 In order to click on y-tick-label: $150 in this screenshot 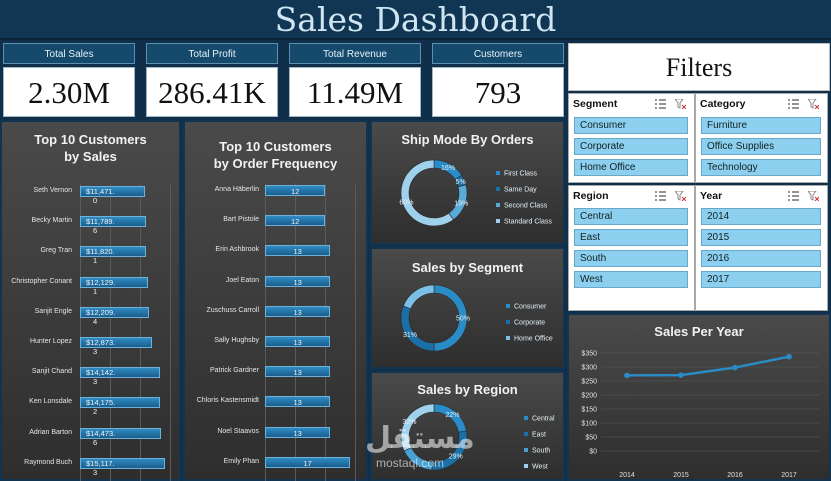, I will do `click(589, 410)`.